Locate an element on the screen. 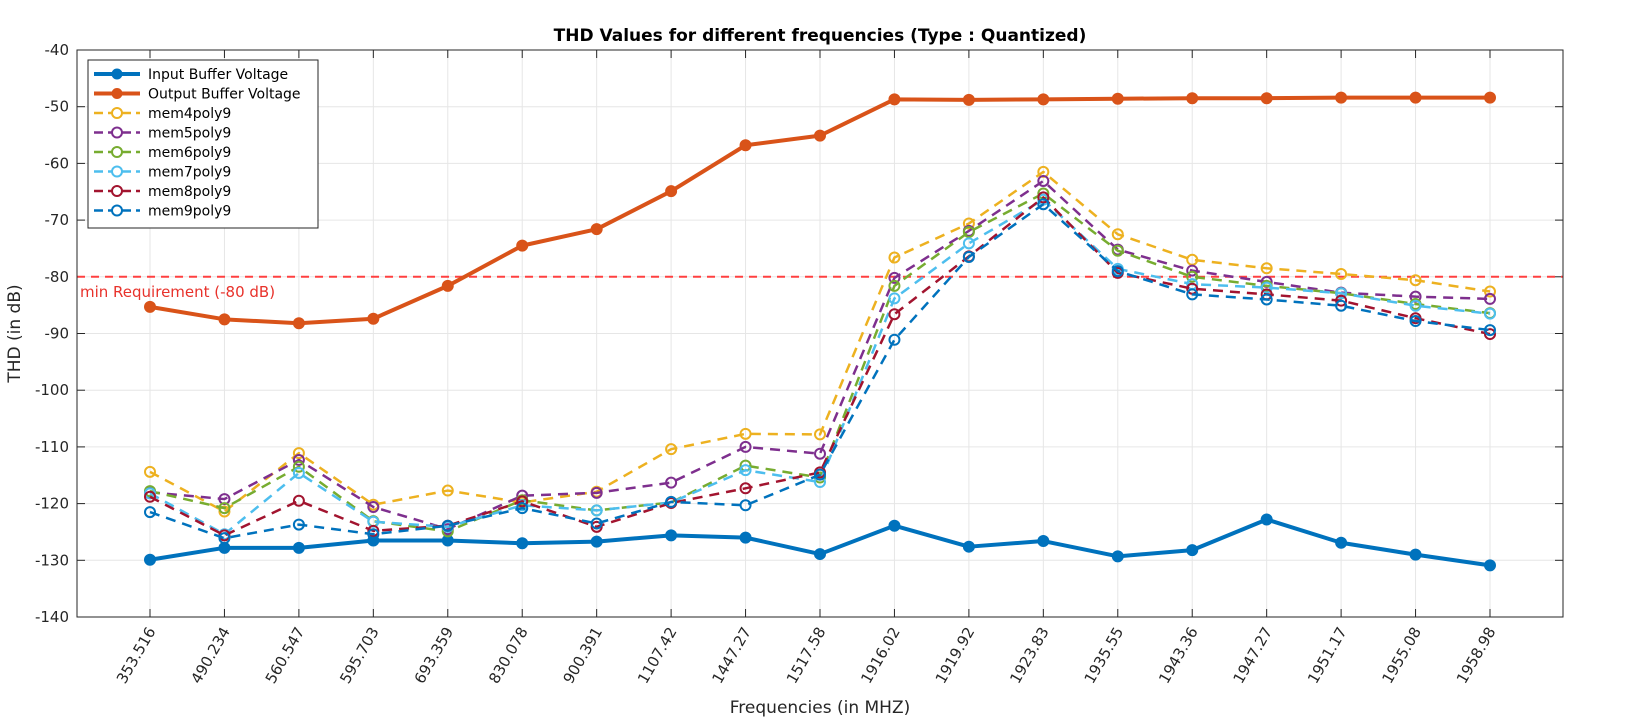 The width and height of the screenshot is (1630, 719). legend-entry: mem4poly9 is located at coordinates (162, 114).